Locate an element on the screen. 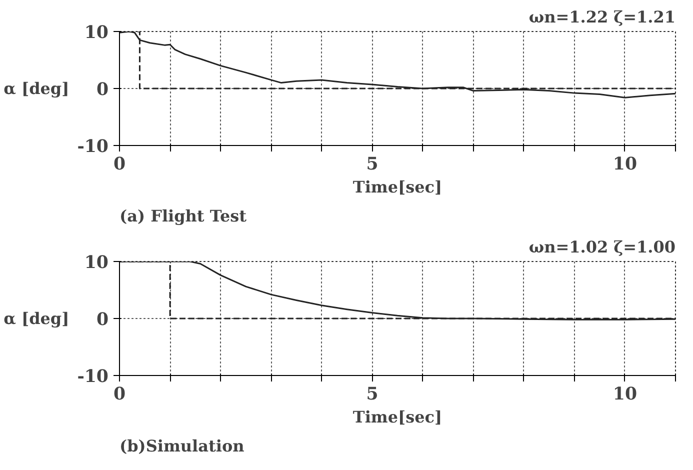 The height and width of the screenshot is (470, 693). text: ωn=1.02 ζ=1.00 is located at coordinates (602, 247).